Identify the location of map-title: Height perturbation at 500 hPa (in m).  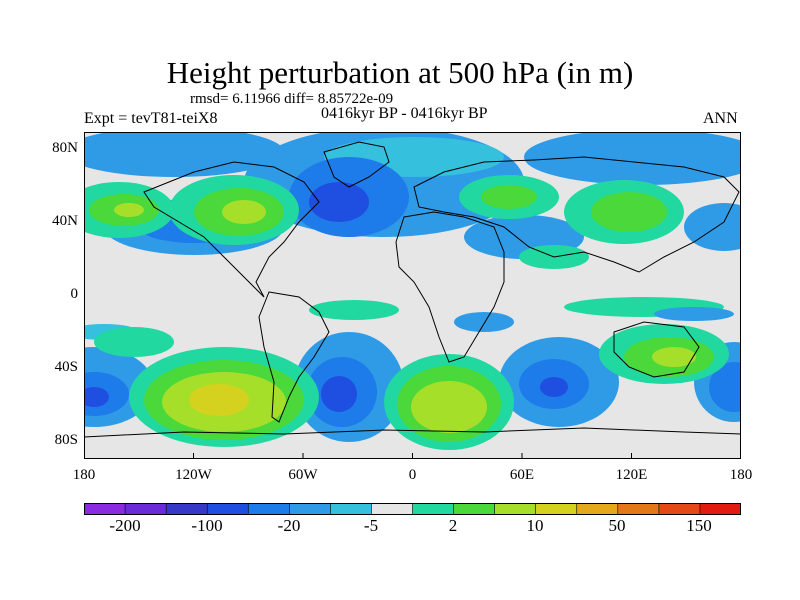
(400, 72).